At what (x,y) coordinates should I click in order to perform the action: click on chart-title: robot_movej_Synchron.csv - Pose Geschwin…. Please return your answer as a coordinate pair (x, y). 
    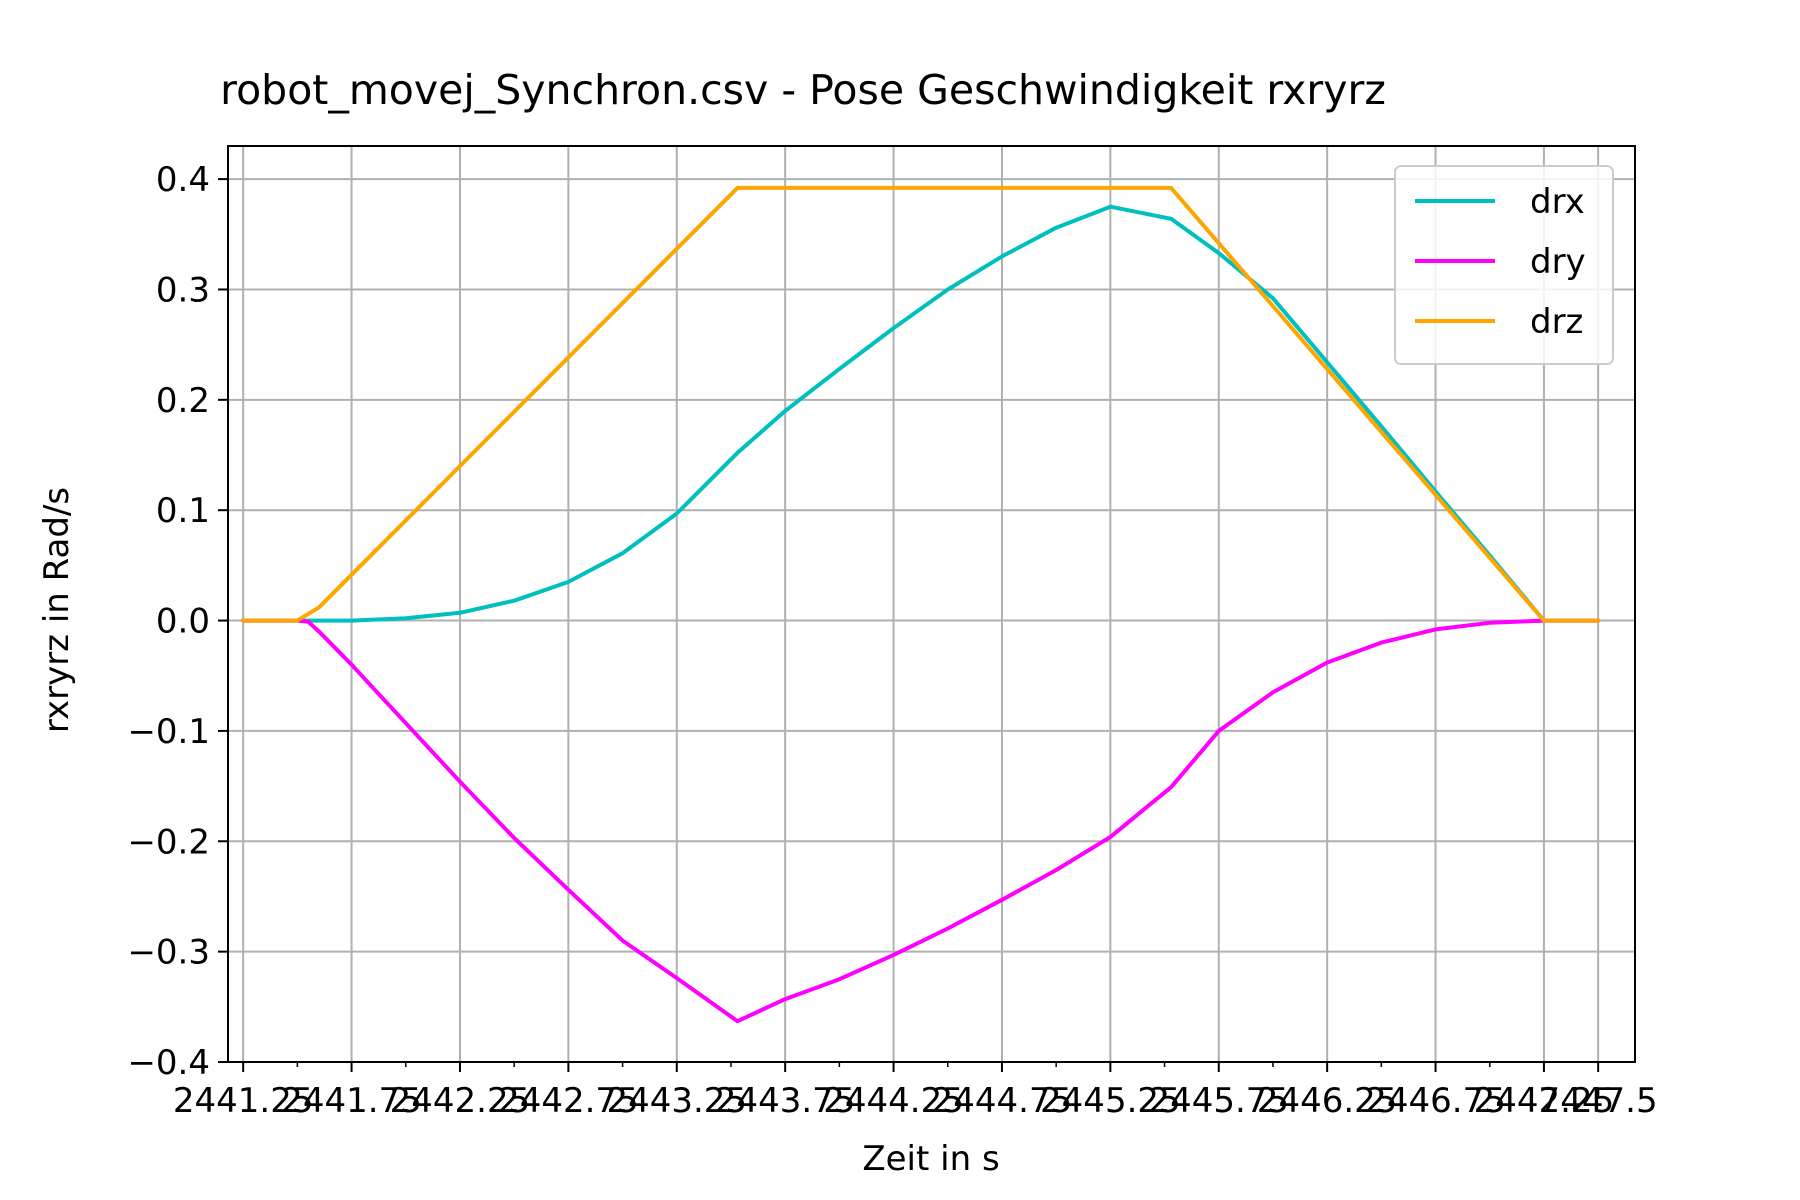
    Looking at the image, I should click on (803, 90).